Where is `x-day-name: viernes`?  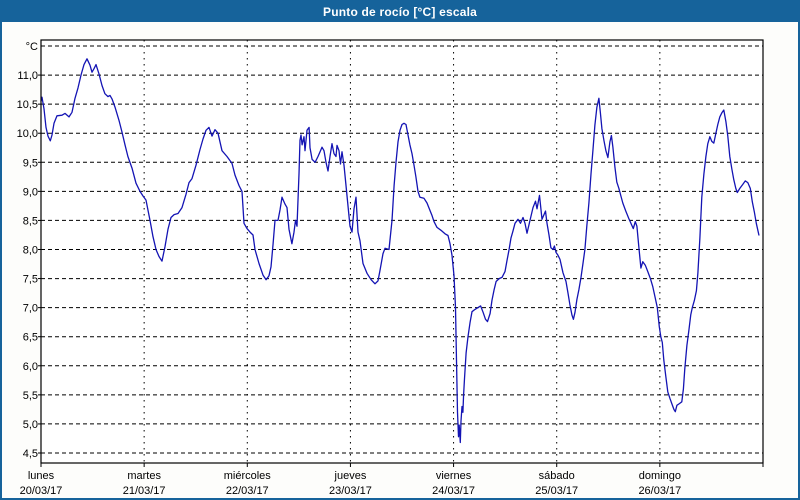
x-day-name: viernes is located at coordinates (454, 476).